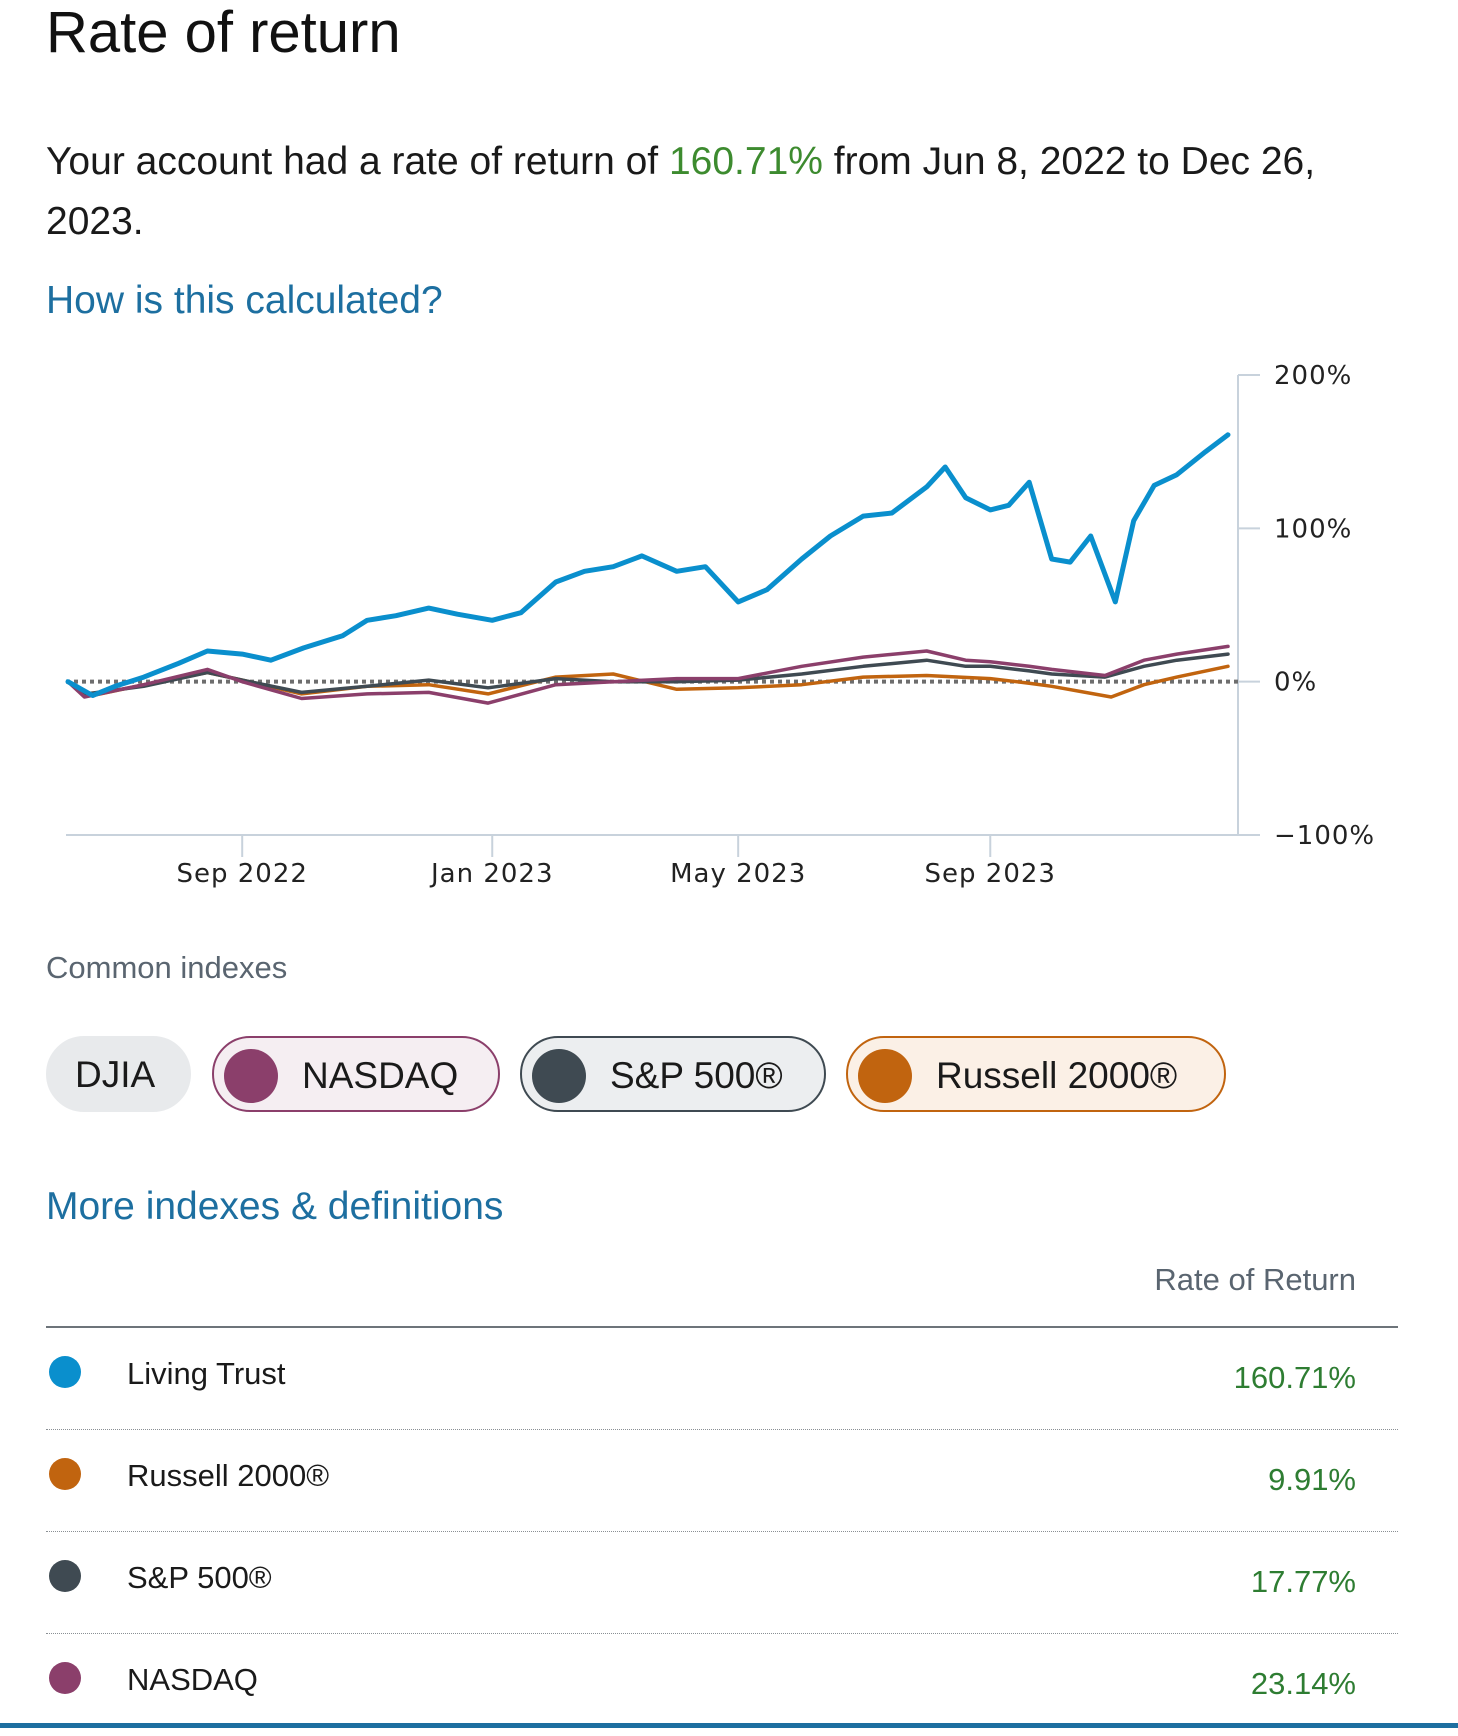 The height and width of the screenshot is (1736, 1458). What do you see at coordinates (1057, 1075) in the screenshot?
I see `chip-label: Russell 2000®` at bounding box center [1057, 1075].